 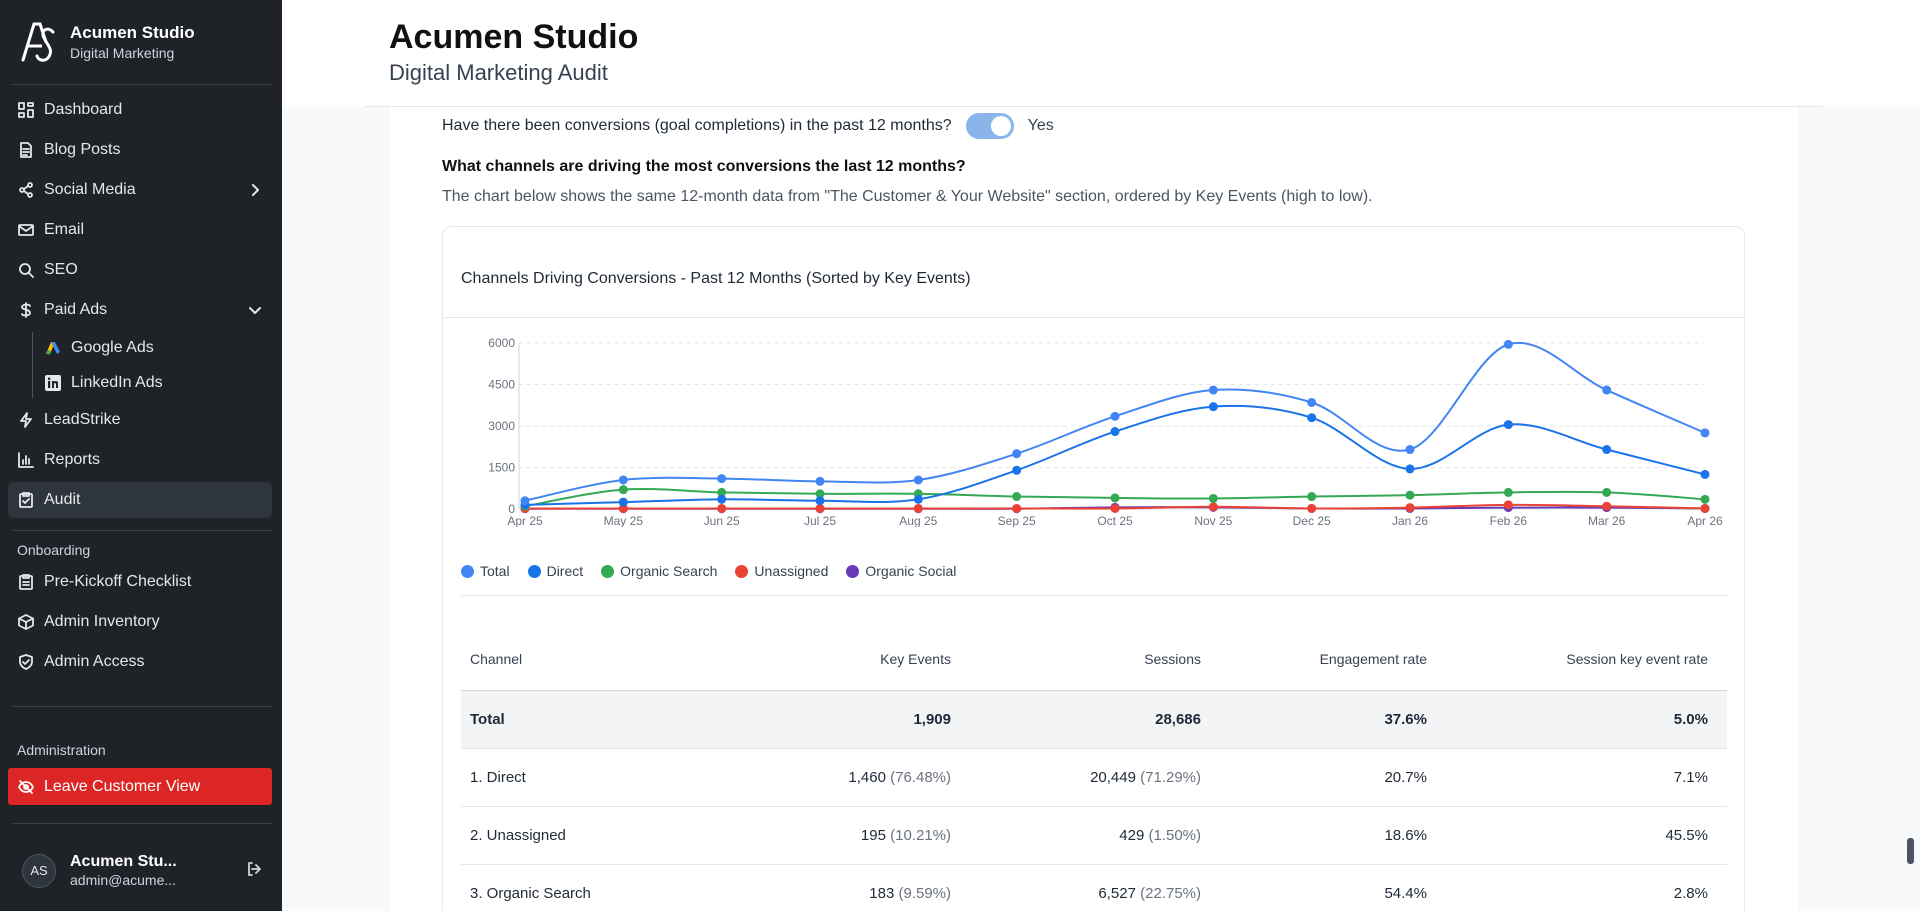 What do you see at coordinates (518, 835) in the screenshot?
I see `cell-channel: 2. Unassigned` at bounding box center [518, 835].